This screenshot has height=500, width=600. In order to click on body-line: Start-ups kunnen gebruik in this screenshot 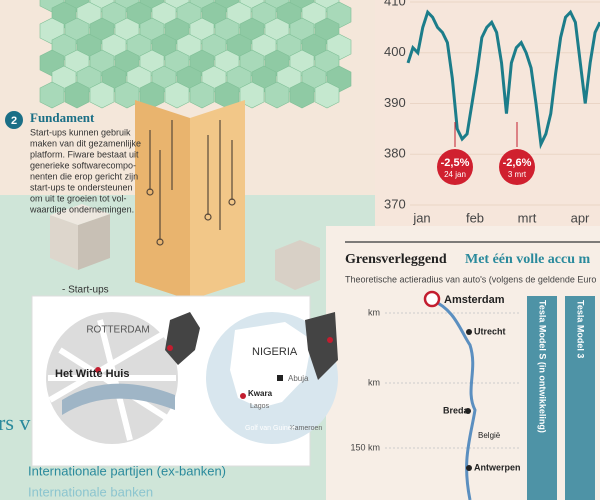, I will do `click(80, 132)`.